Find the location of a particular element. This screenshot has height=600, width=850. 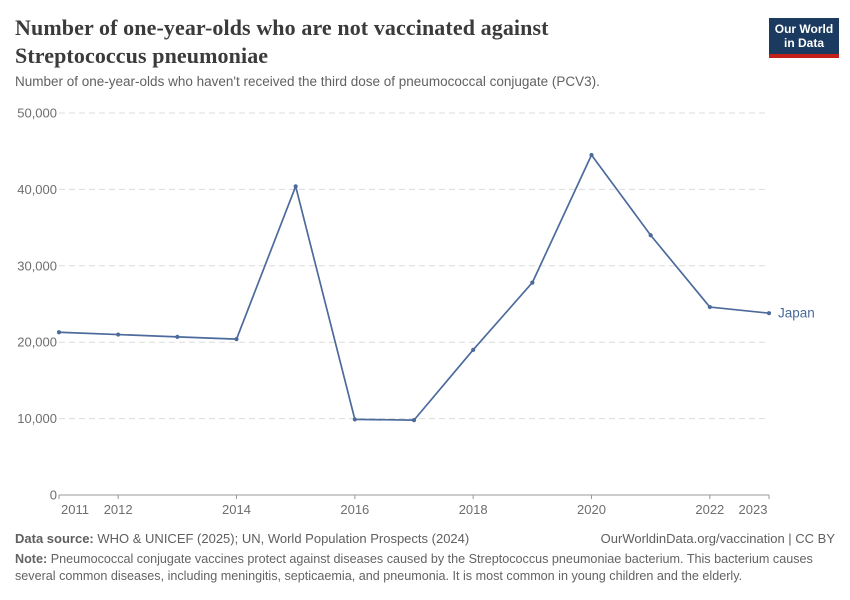

owid-logo: Our World in Data is located at coordinates (804, 38).